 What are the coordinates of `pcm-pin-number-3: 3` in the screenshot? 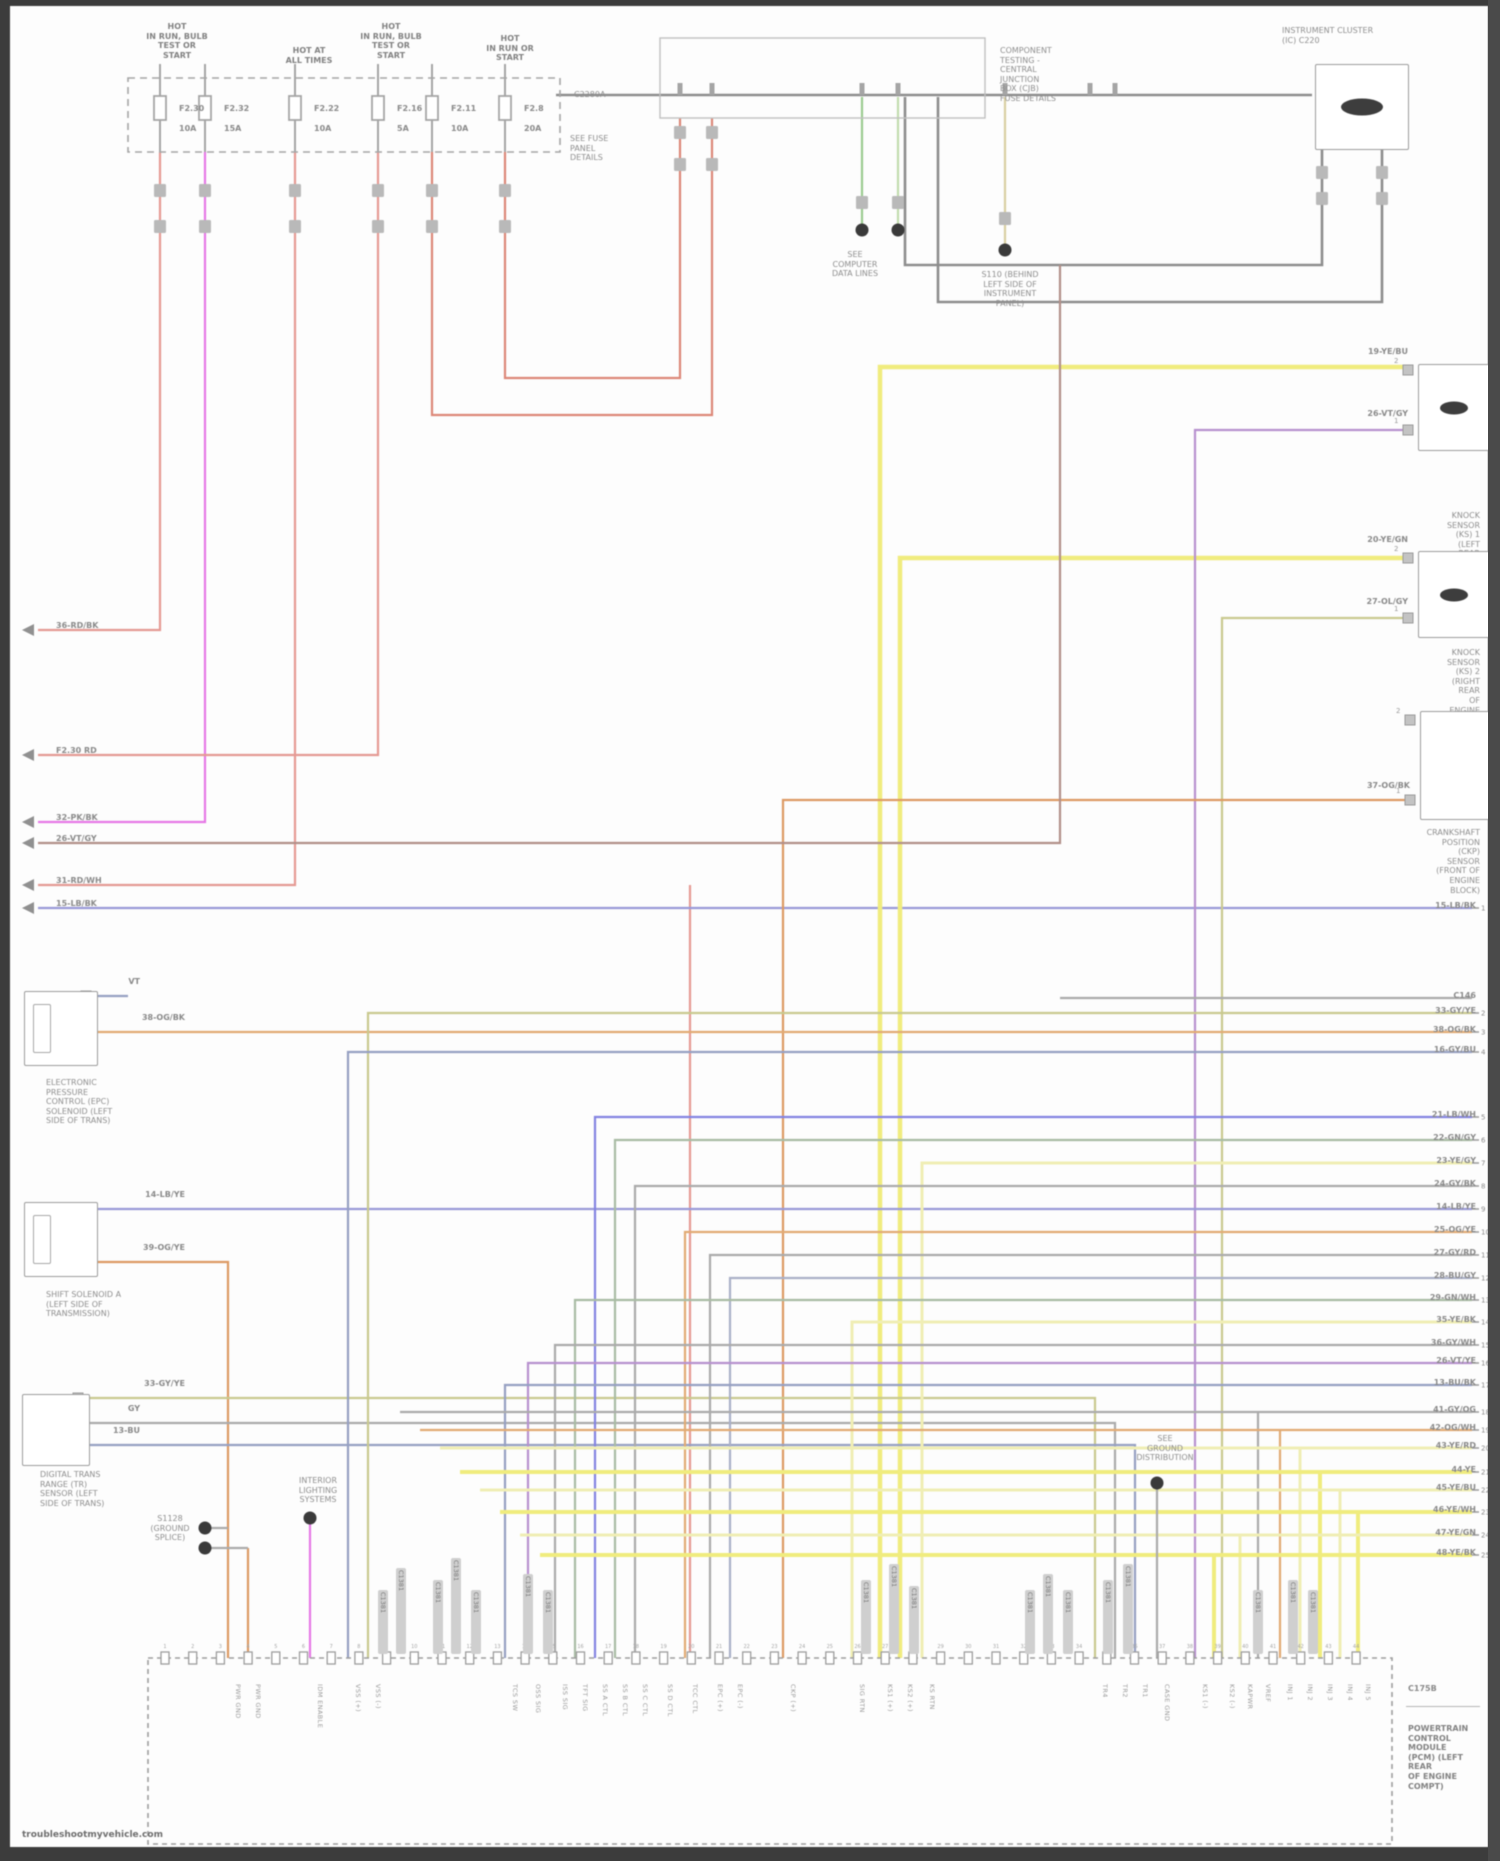 It's located at (220, 1647).